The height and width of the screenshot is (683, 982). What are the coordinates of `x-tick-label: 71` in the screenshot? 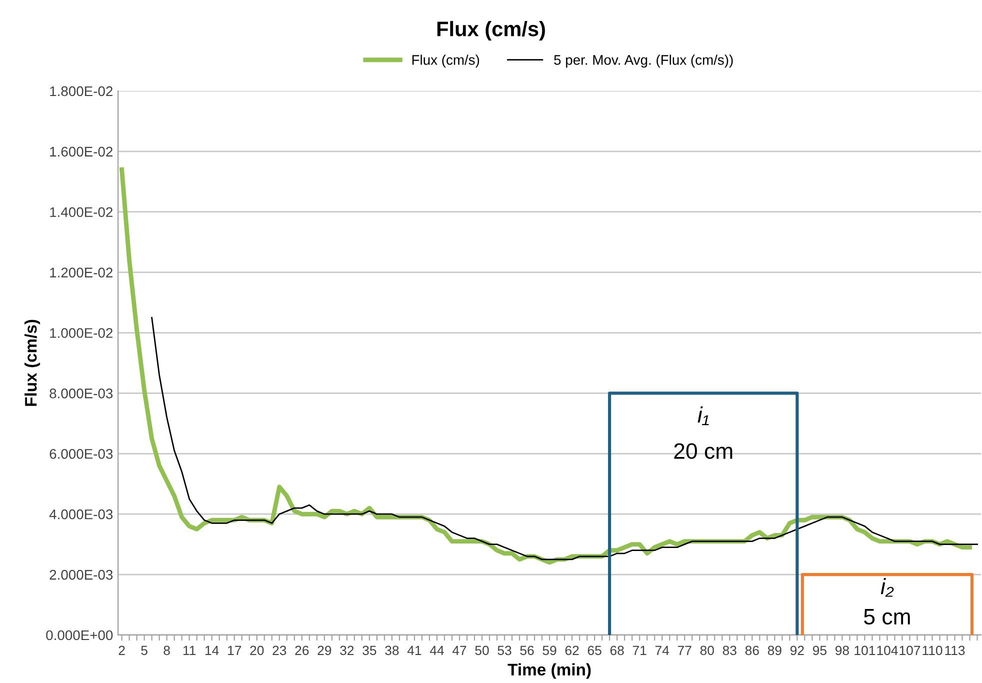 It's located at (639, 650).